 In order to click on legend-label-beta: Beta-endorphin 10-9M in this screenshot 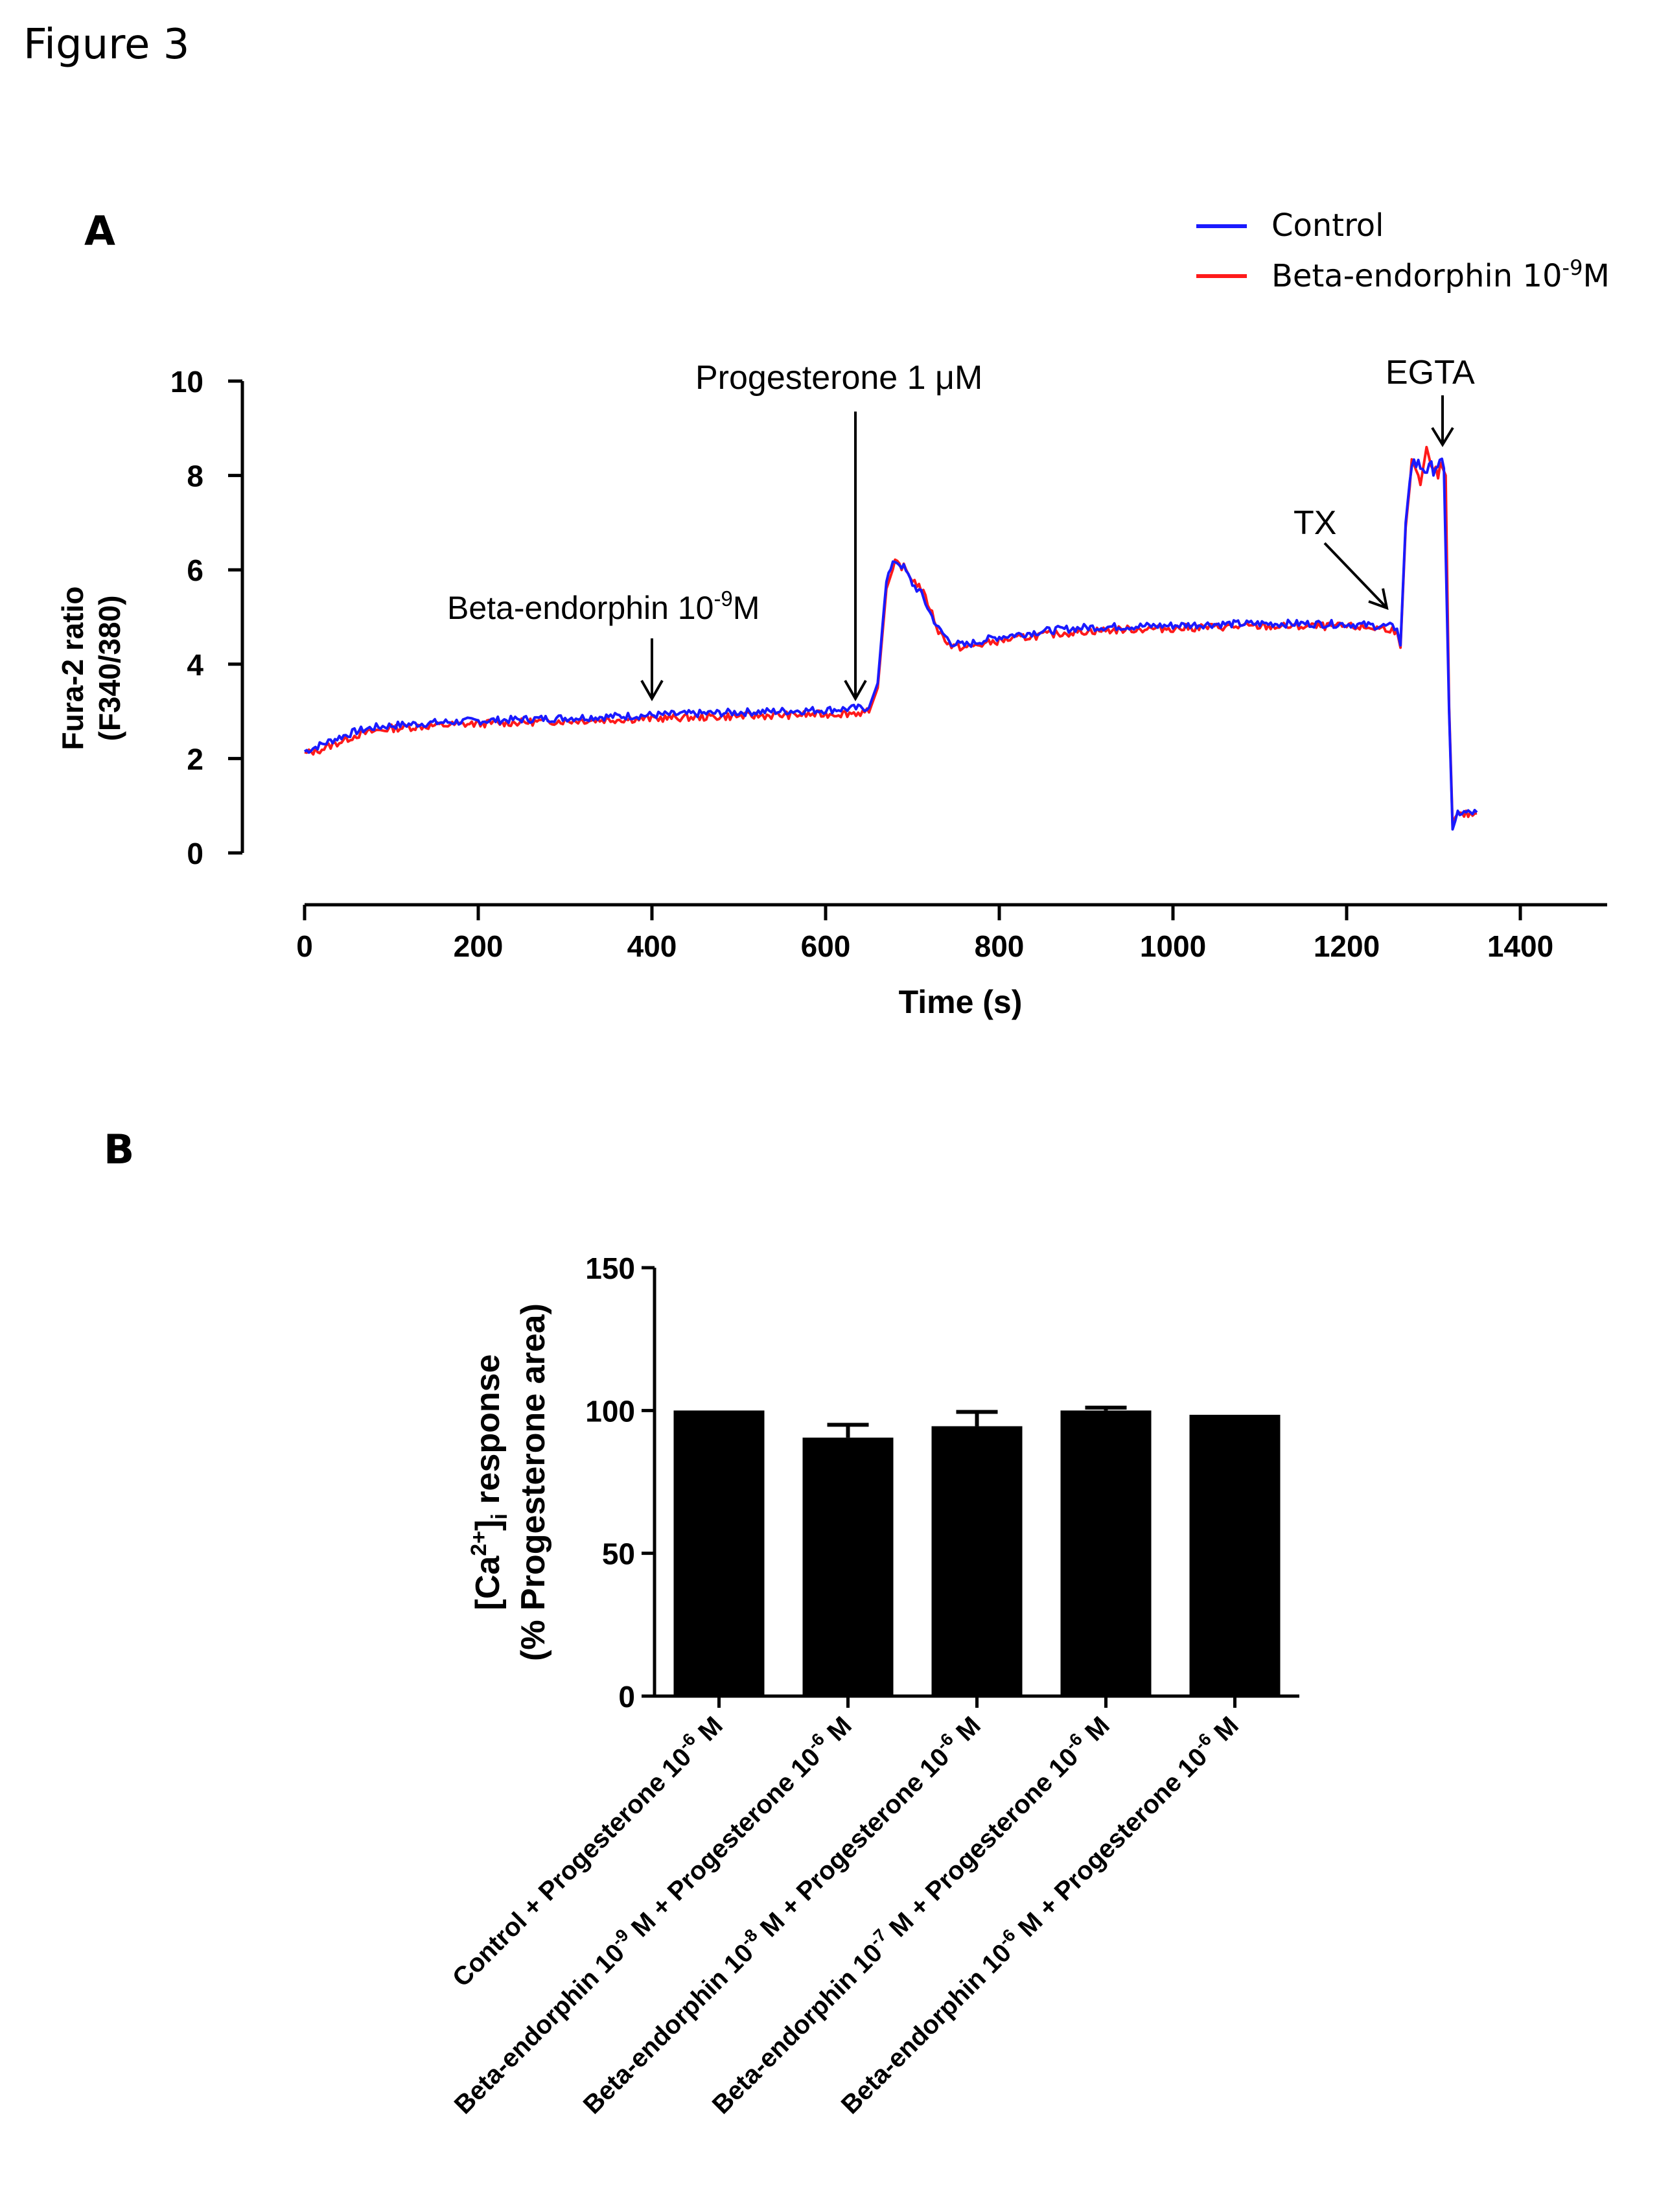, I will do `click(1440, 274)`.